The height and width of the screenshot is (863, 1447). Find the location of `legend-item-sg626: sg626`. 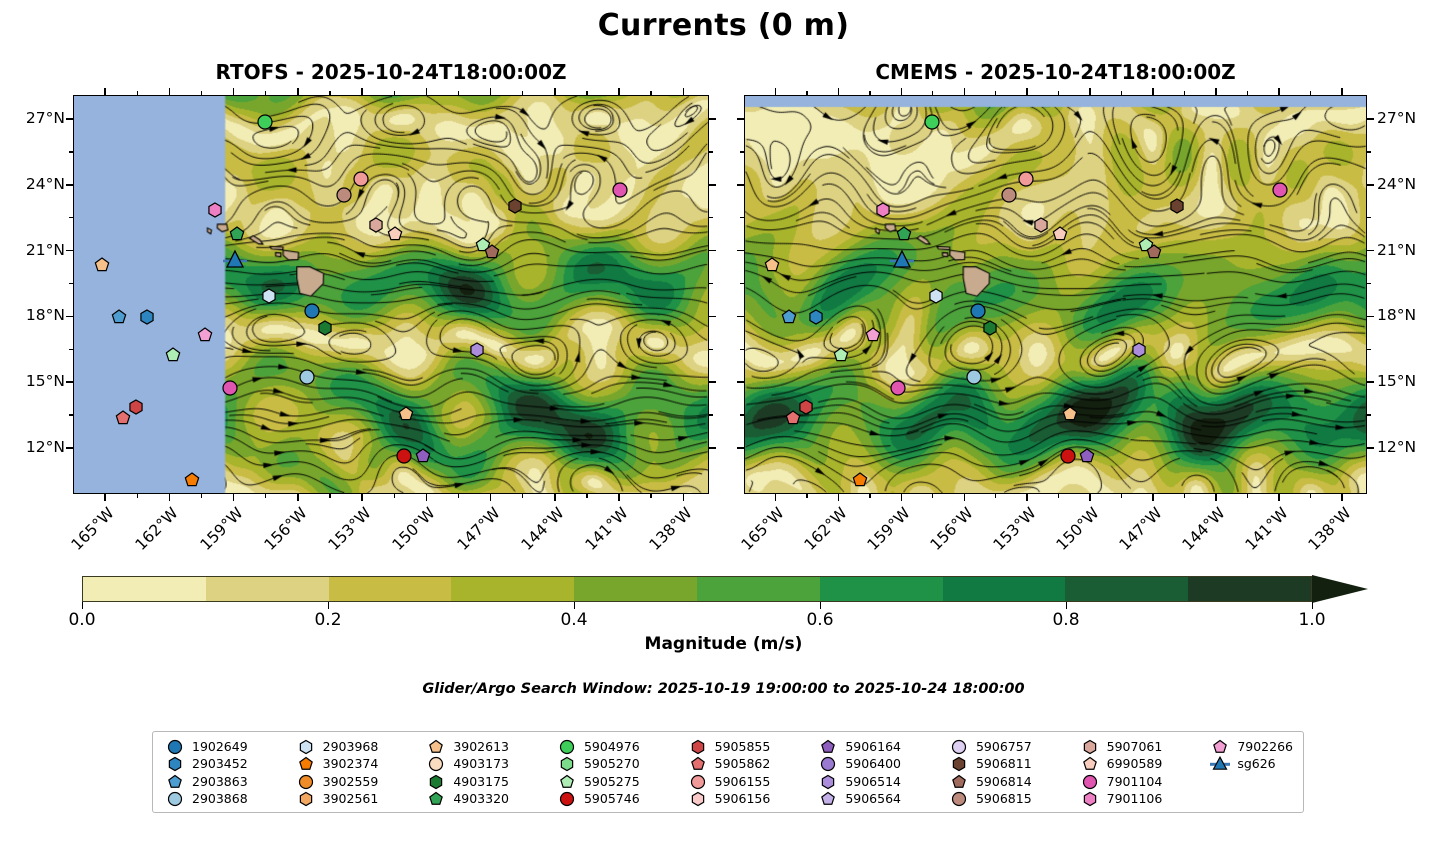

legend-item-sg626: sg626 is located at coordinates (1251, 765).